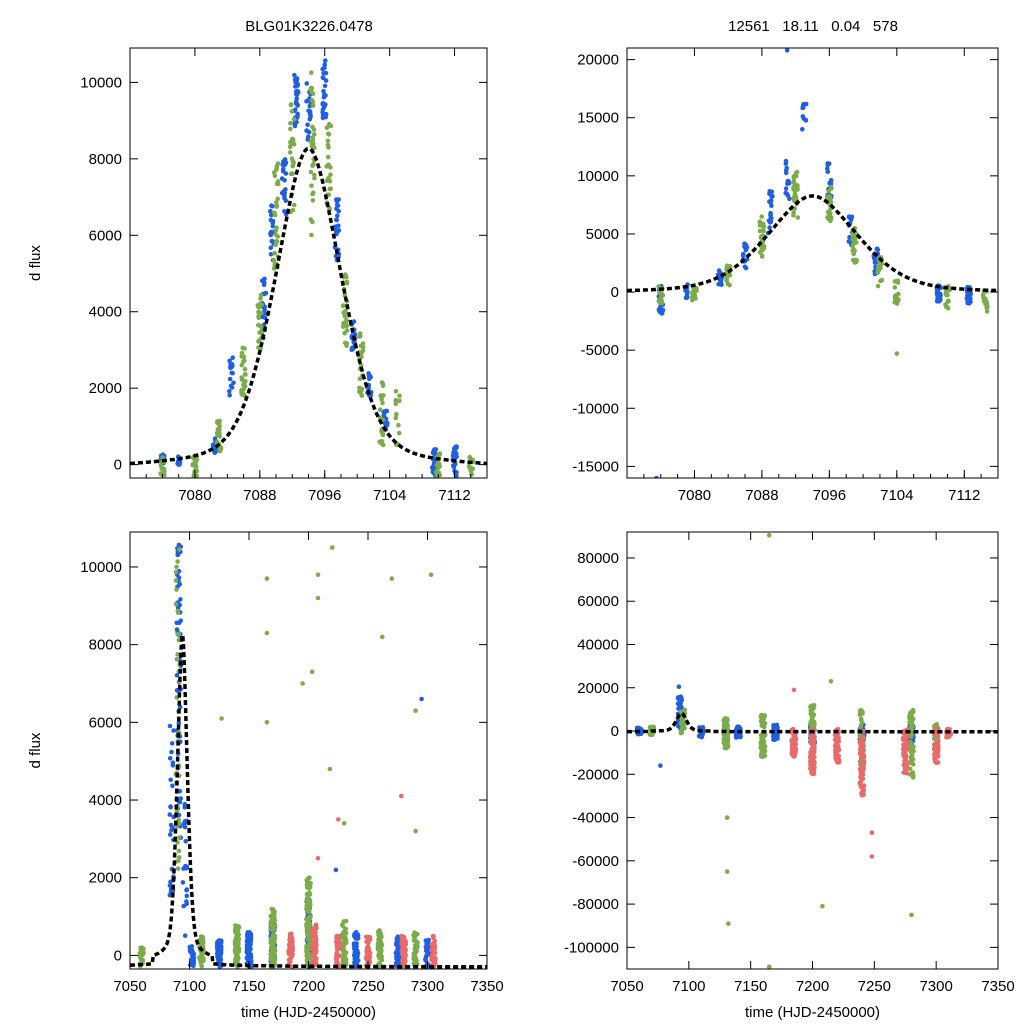 Image resolution: width=1024 pixels, height=1024 pixels. Describe the element at coordinates (129, 986) in the screenshot. I see `x-tick-label: 7050` at that location.